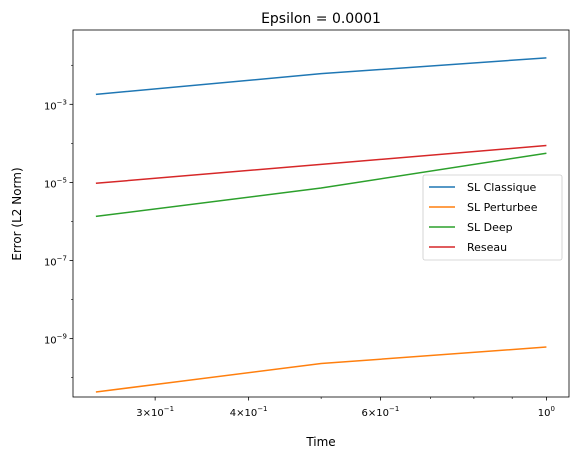 This screenshot has height=459, width=578. I want to click on y-axis-label: Error (L2 Norm), so click(17, 213).